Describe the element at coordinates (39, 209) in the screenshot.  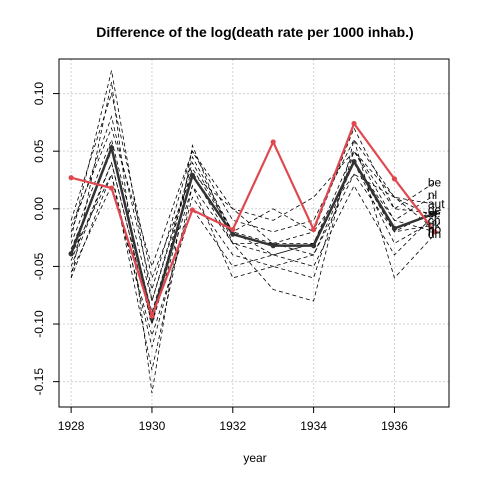
I see `y-tick-label: 0.00` at that location.